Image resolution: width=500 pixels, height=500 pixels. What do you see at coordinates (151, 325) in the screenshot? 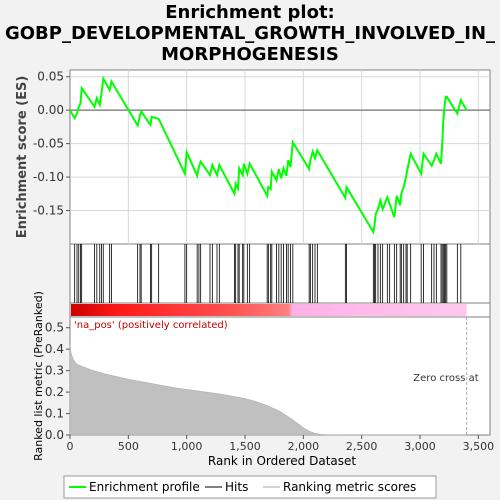
I see `positive-correlation-label: 'na_pos' (positively correlated)` at bounding box center [151, 325].